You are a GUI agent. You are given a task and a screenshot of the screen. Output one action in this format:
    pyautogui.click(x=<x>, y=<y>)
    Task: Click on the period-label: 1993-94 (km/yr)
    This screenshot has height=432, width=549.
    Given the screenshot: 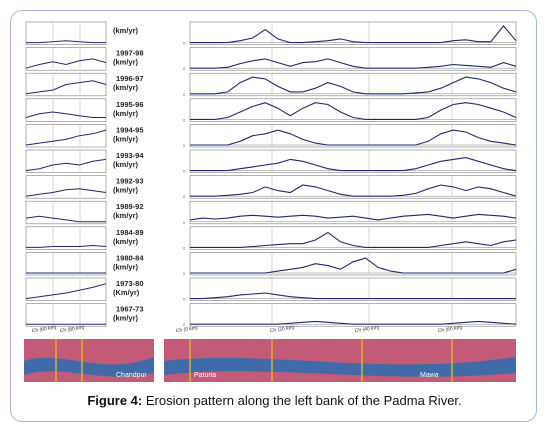 What is the action you would take?
    pyautogui.click(x=128, y=160)
    